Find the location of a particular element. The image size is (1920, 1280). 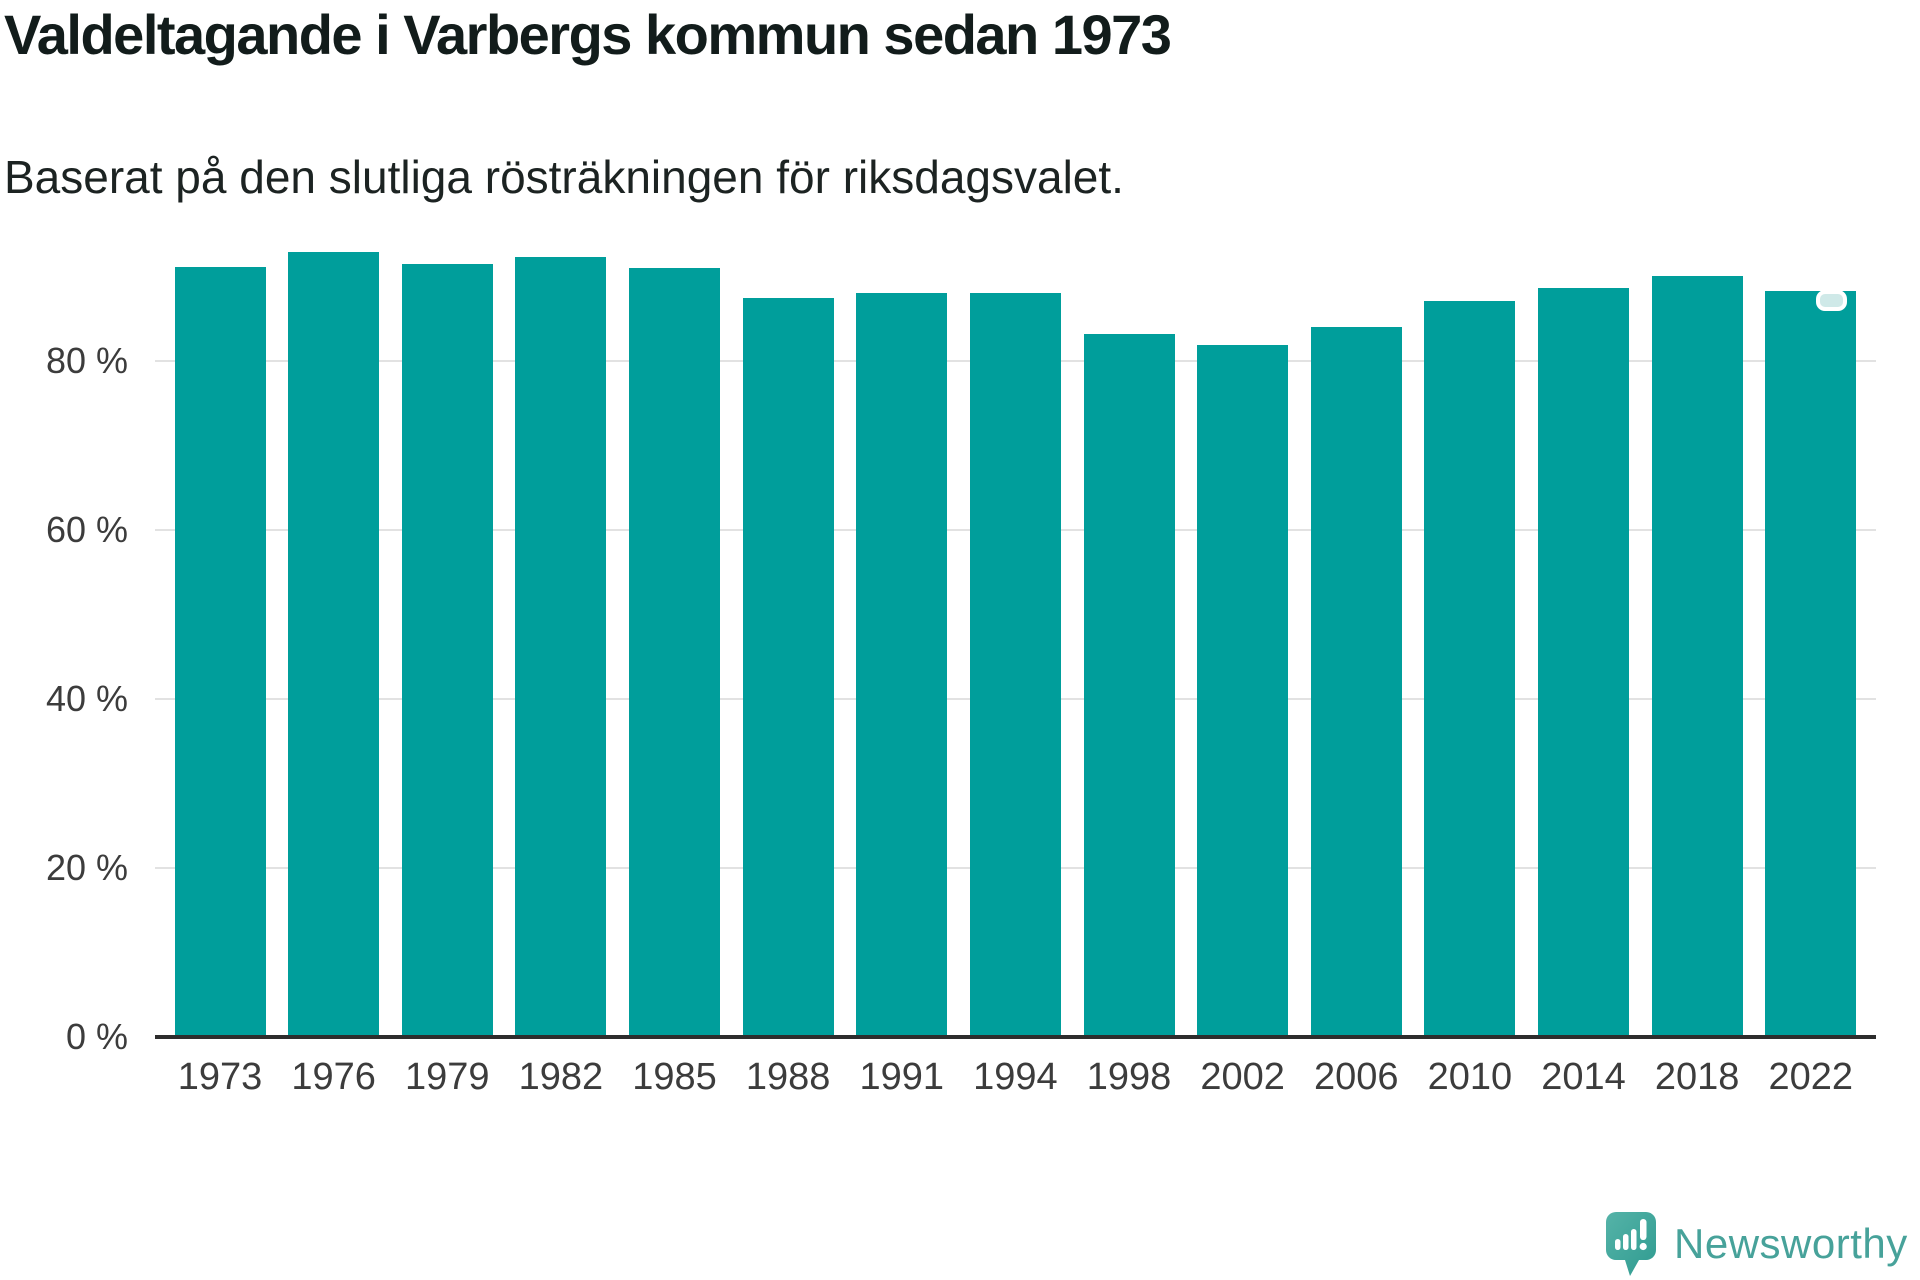

x-axis-label-1976: 1976 is located at coordinates (333, 1077).